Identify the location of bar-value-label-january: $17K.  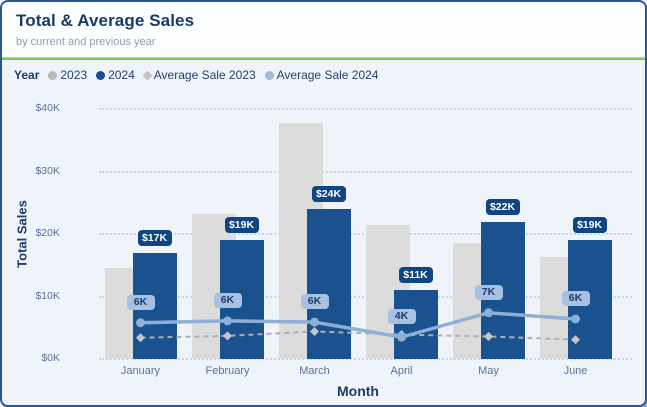
(154, 237).